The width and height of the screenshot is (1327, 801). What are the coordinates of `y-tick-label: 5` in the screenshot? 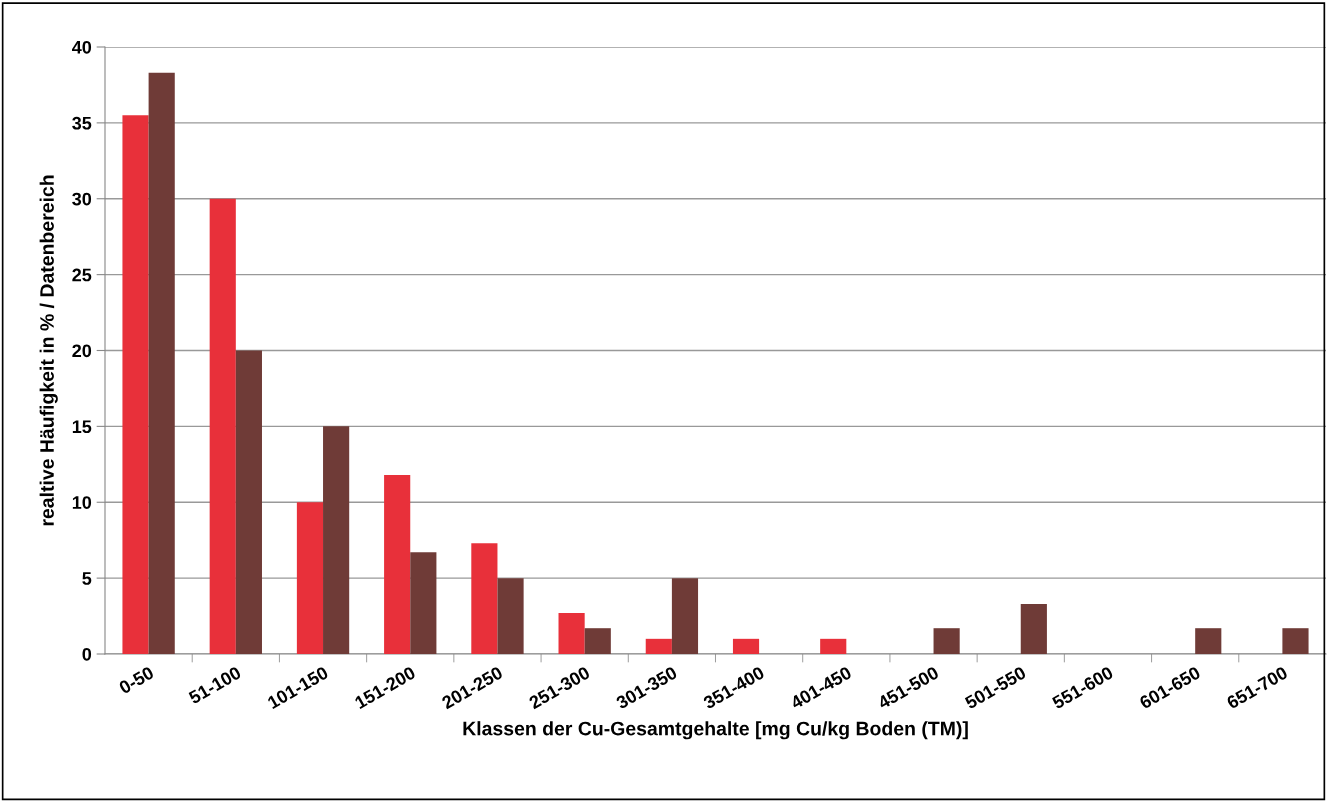 It's located at (87, 578).